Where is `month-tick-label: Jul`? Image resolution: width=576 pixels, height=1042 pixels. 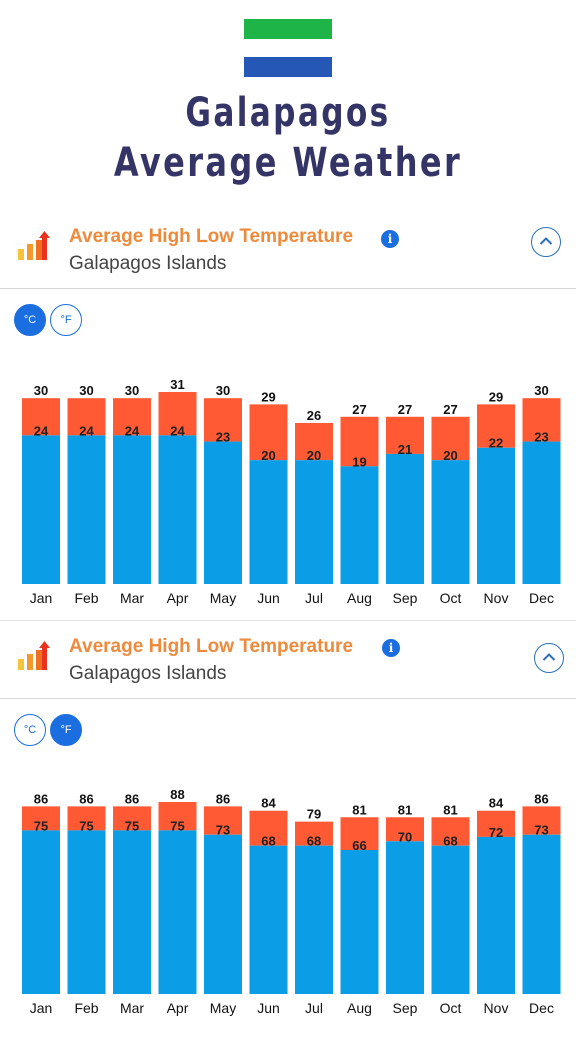 month-tick-label: Jul is located at coordinates (314, 1008).